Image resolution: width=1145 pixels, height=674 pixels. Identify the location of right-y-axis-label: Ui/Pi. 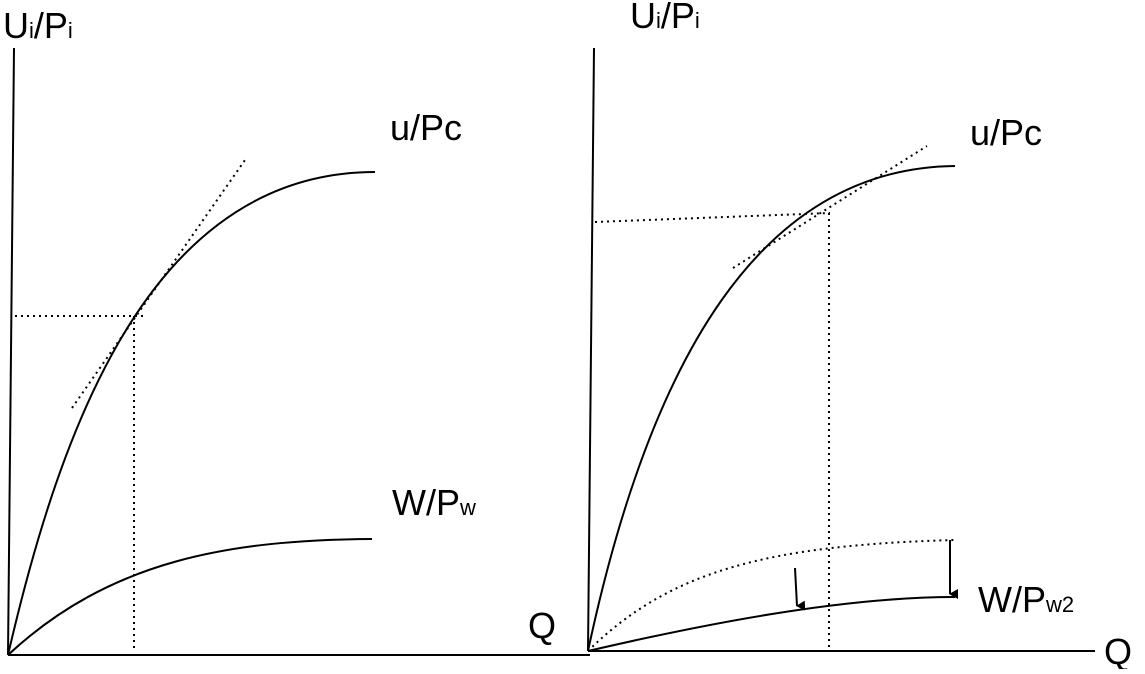
(665, 18).